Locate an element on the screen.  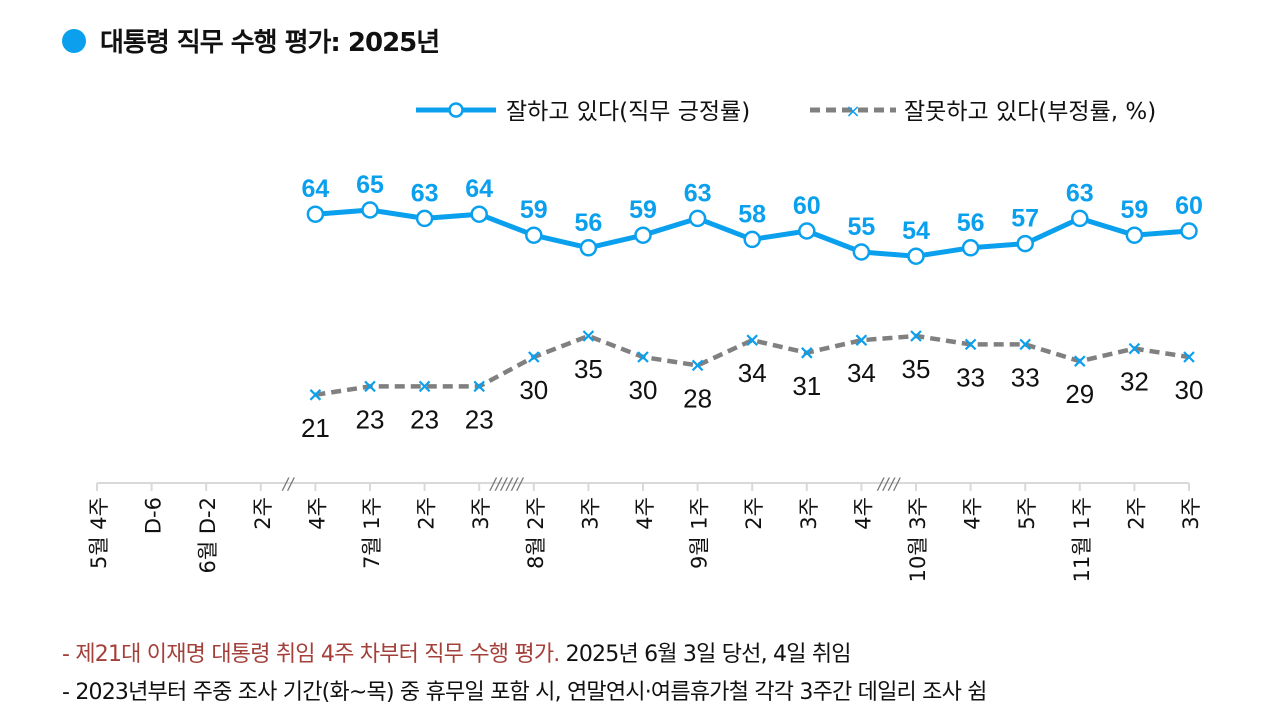
axis-break-mark: // is located at coordinates (288, 483).